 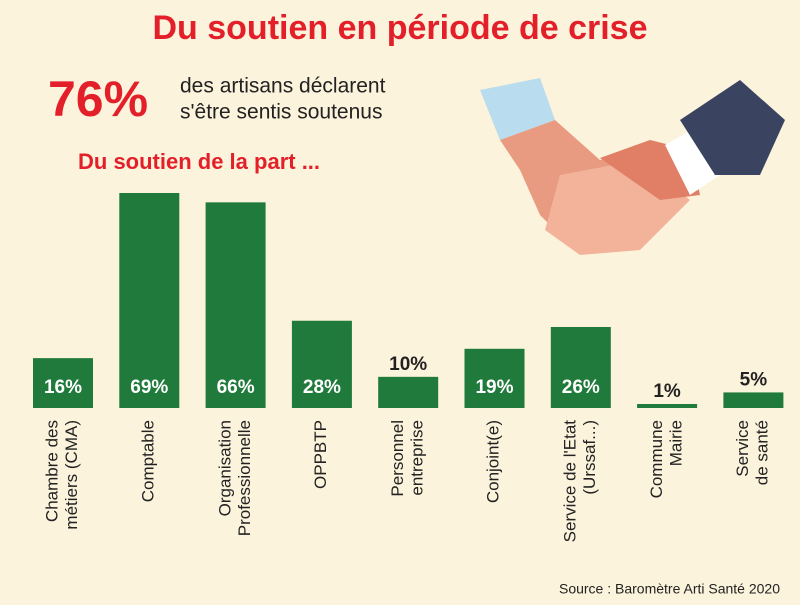 I want to click on x-tick-label: OrganisationProfessionnelle, so click(x=235, y=478).